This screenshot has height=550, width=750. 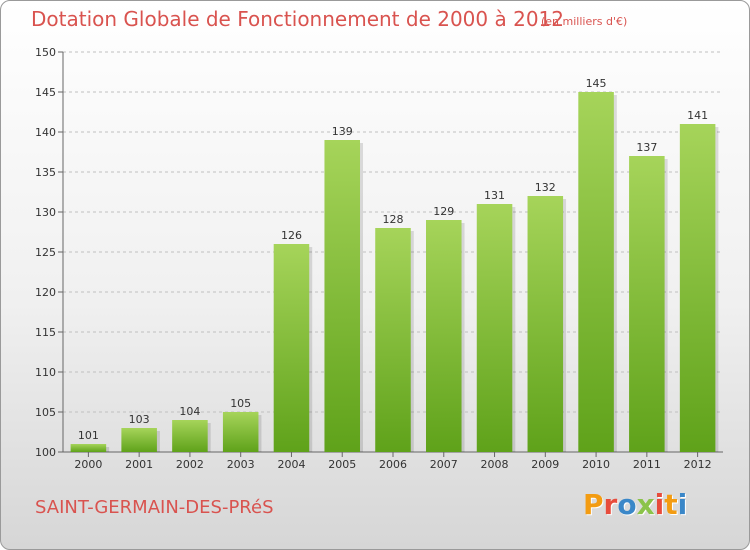 What do you see at coordinates (545, 187) in the screenshot?
I see `data-label: 132` at bounding box center [545, 187].